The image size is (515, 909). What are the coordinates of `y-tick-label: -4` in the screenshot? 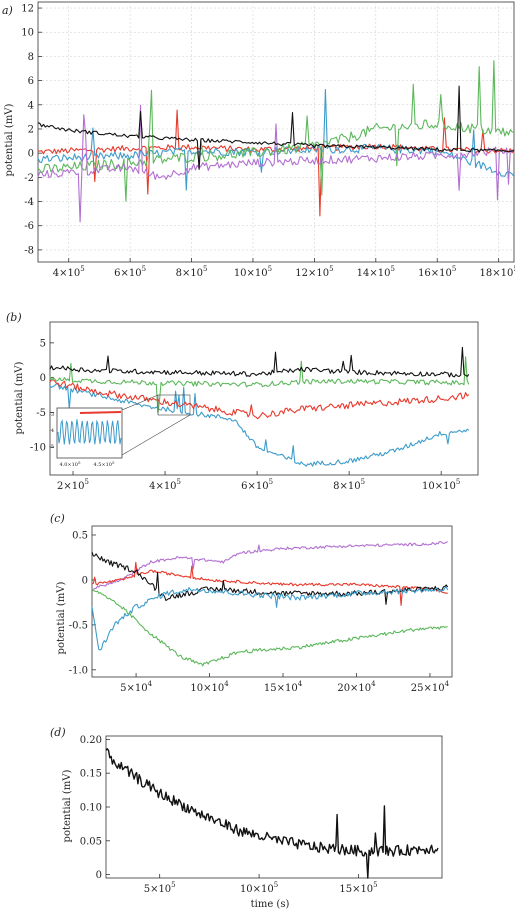 It's located at (29, 202).